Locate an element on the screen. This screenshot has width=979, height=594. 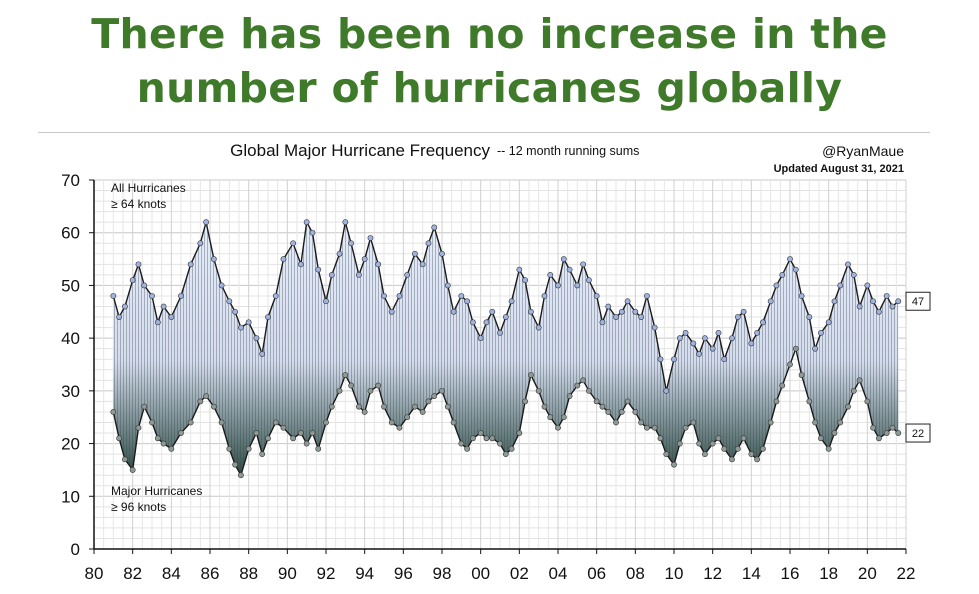
major-hurricanes-threshold: ≥ 96 knots is located at coordinates (138, 507).